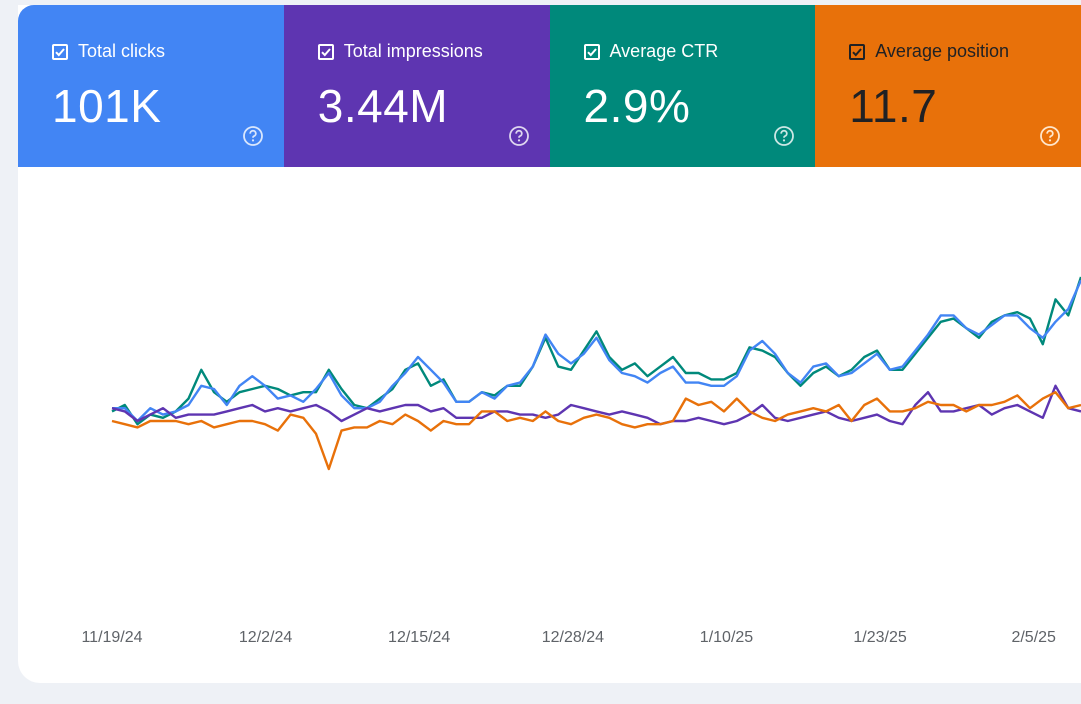 Image resolution: width=1081 pixels, height=704 pixels. I want to click on metric-value: 2.9%, so click(637, 106).